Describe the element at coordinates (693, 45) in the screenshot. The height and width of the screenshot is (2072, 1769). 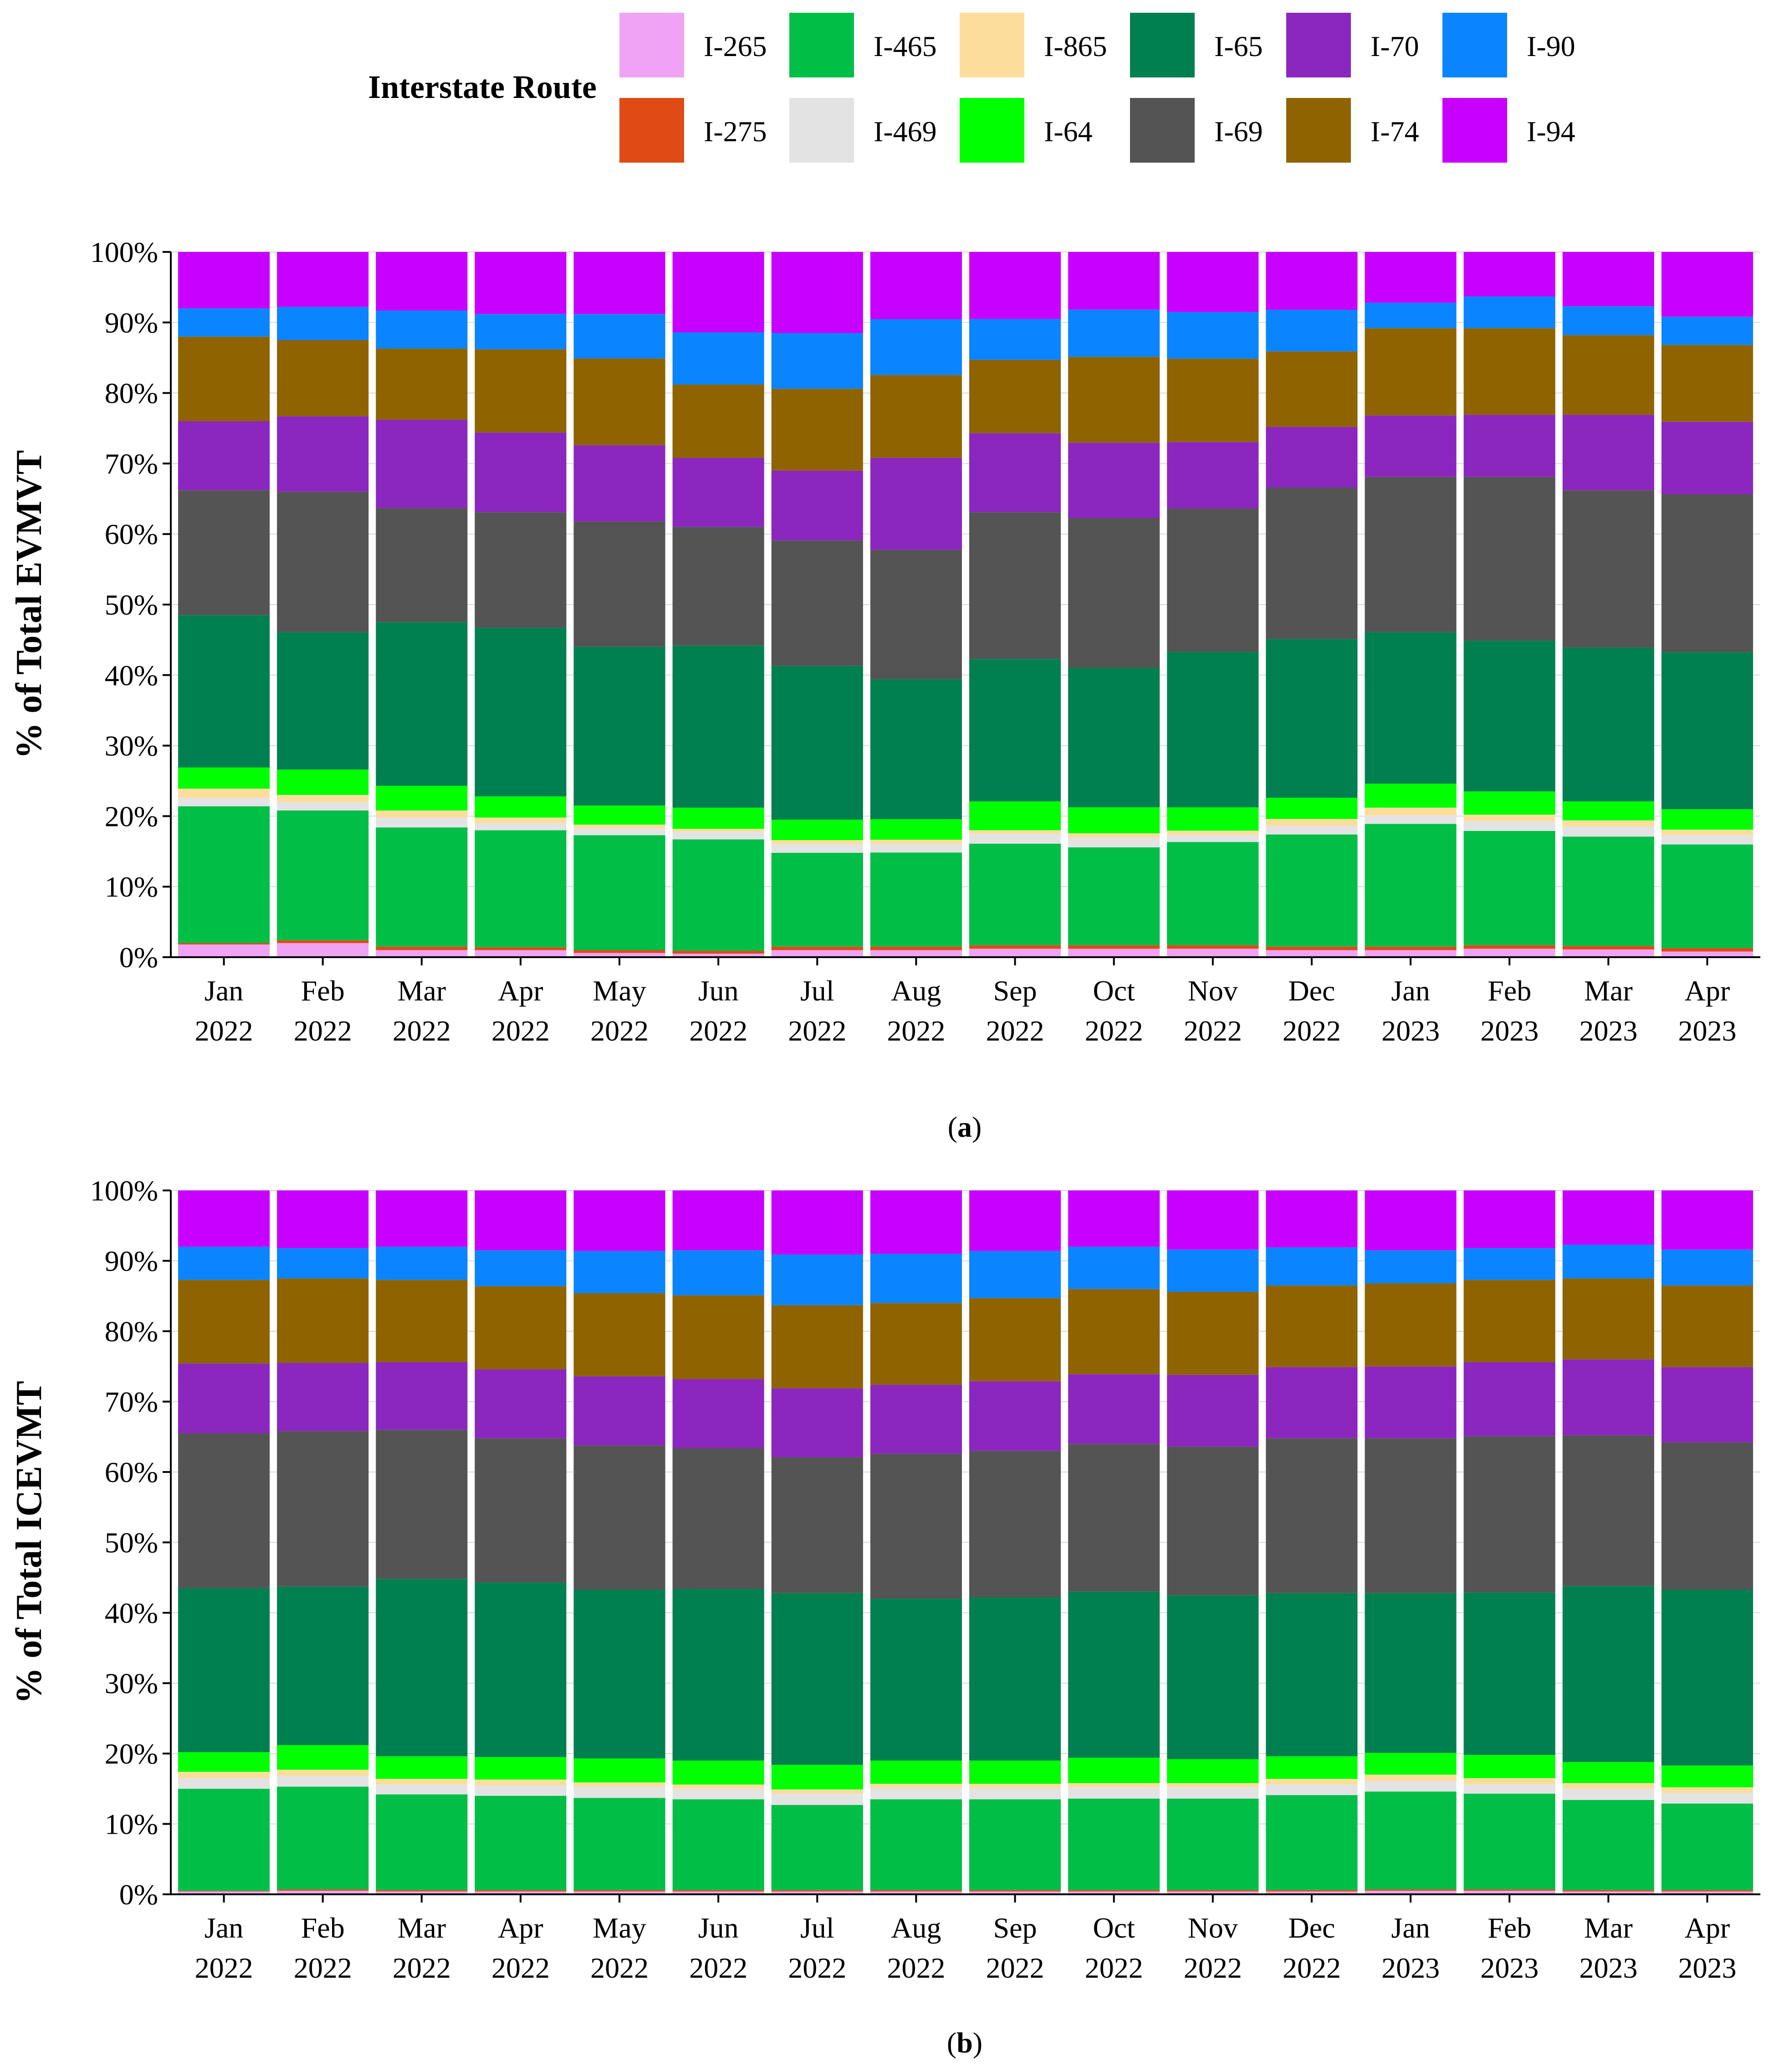
I see `legend-item: I-265` at that location.